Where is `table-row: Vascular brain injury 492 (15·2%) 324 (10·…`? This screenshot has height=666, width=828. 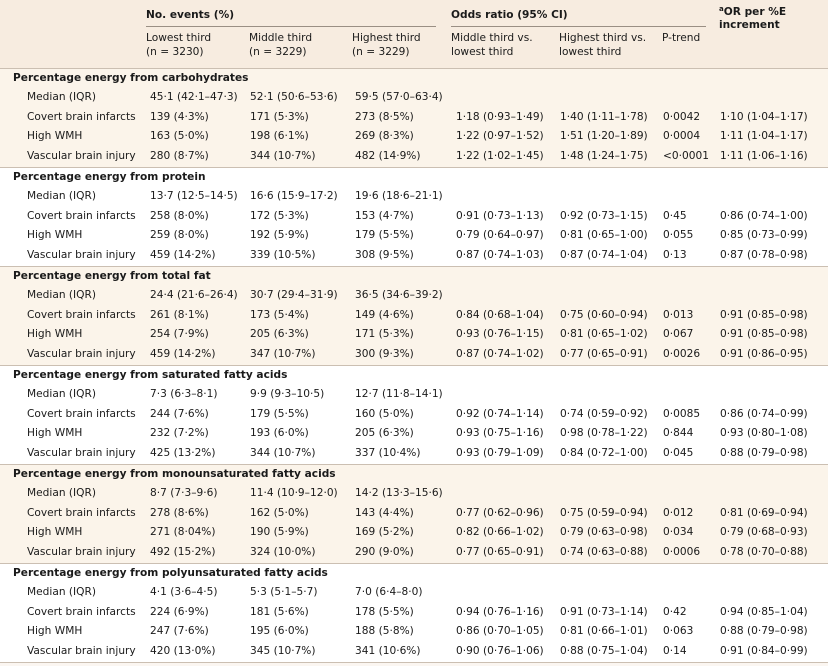
table-row: Vascular brain injury 492 (15·2%) 324 (10·… is located at coordinates (414, 552).